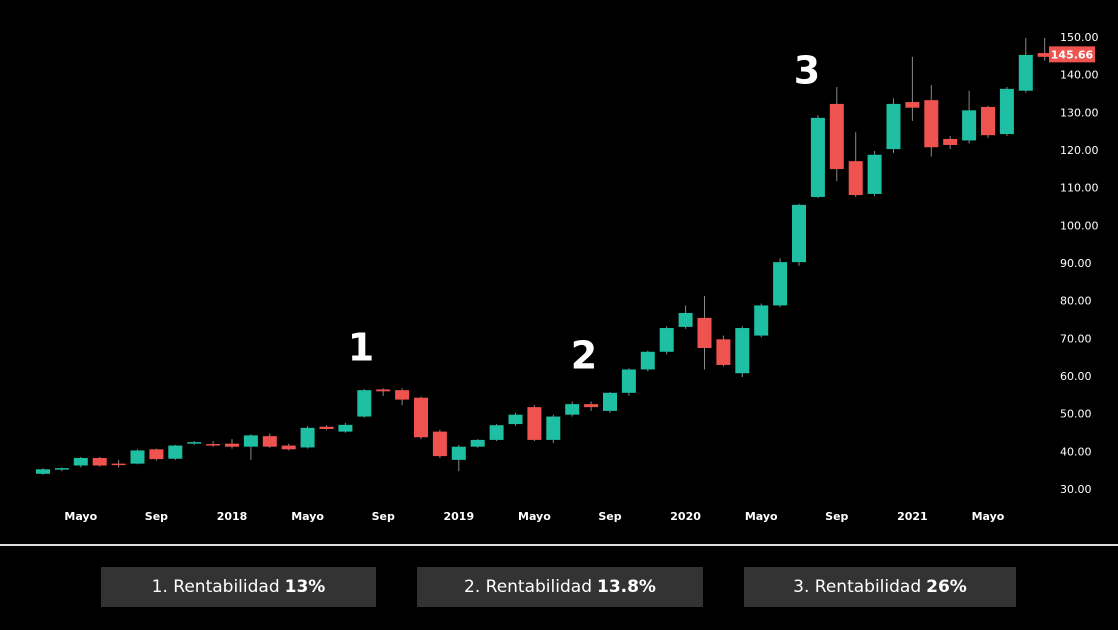  What do you see at coordinates (1079, 112) in the screenshot?
I see `y-tick-label: 130.00` at bounding box center [1079, 112].